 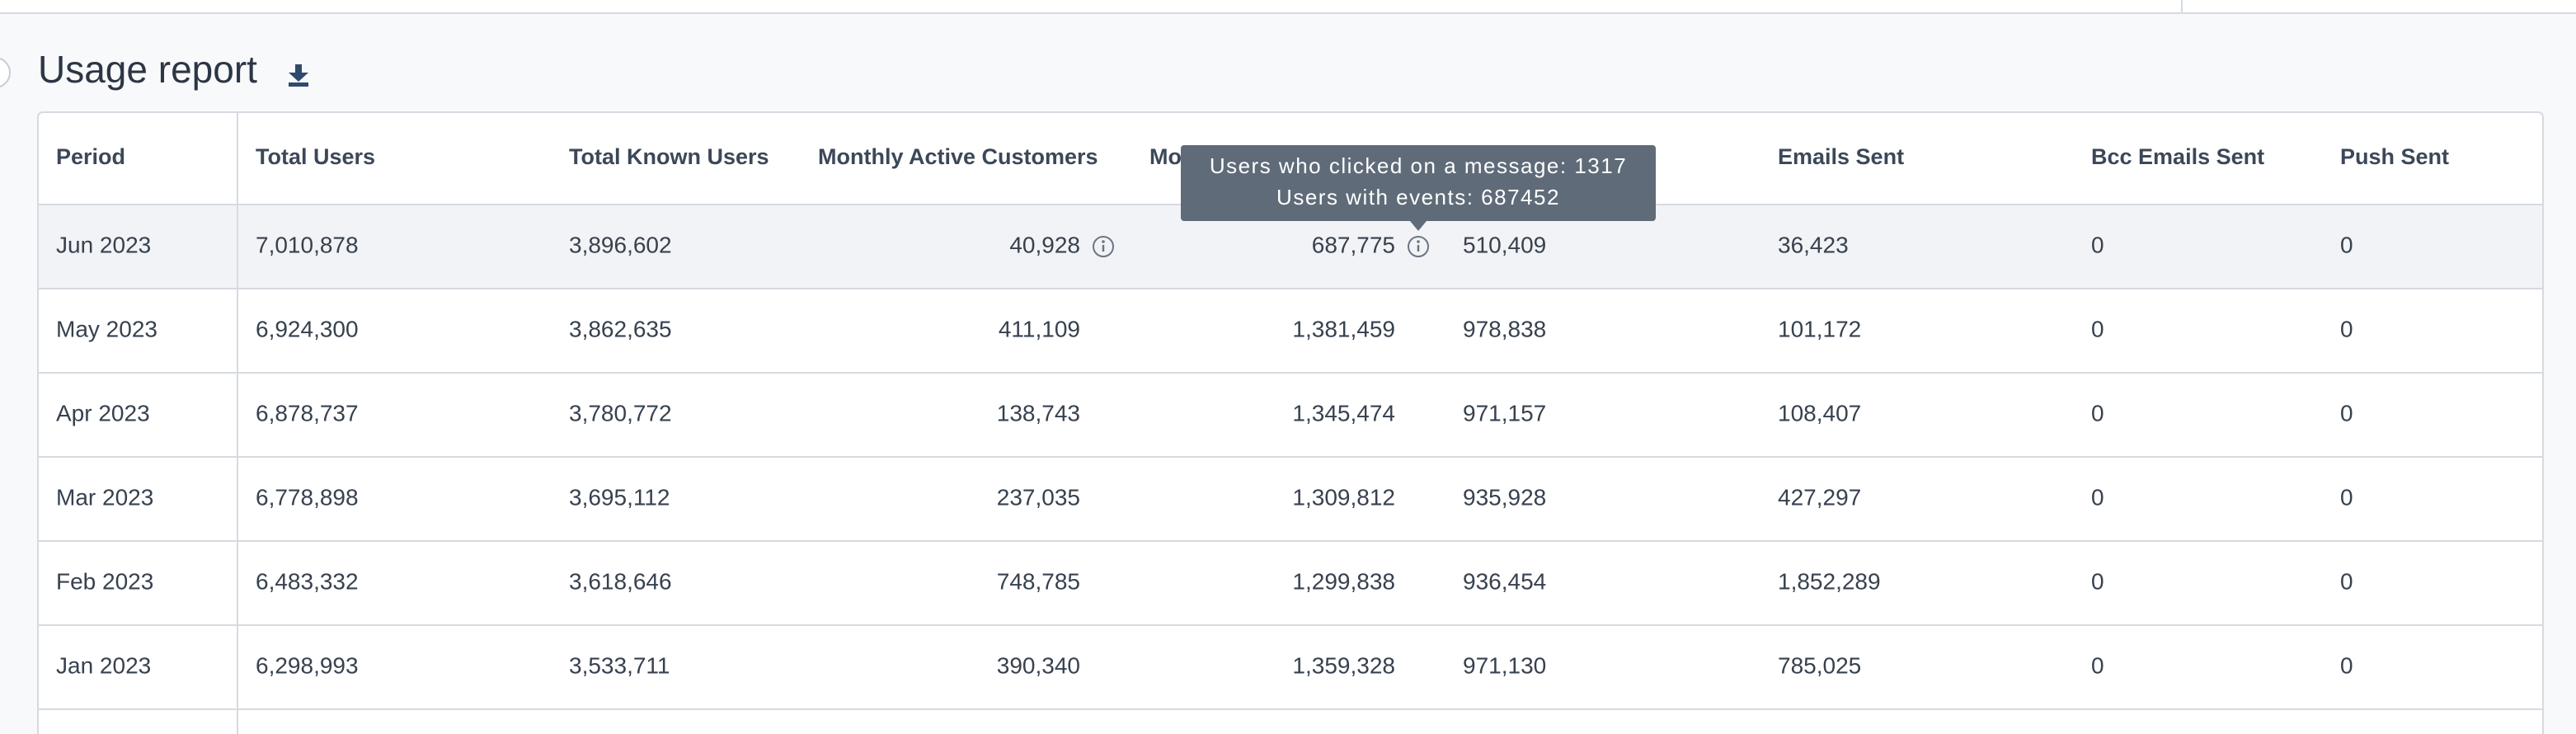 What do you see at coordinates (1044, 244) in the screenshot?
I see `table-cell: 40,928` at bounding box center [1044, 244].